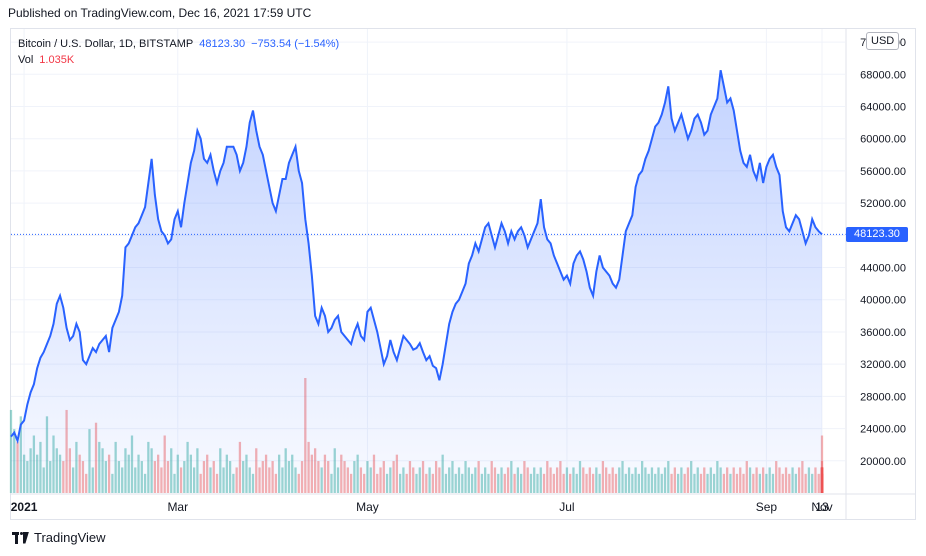  I want to click on time-tick-label: 13, so click(822, 507).